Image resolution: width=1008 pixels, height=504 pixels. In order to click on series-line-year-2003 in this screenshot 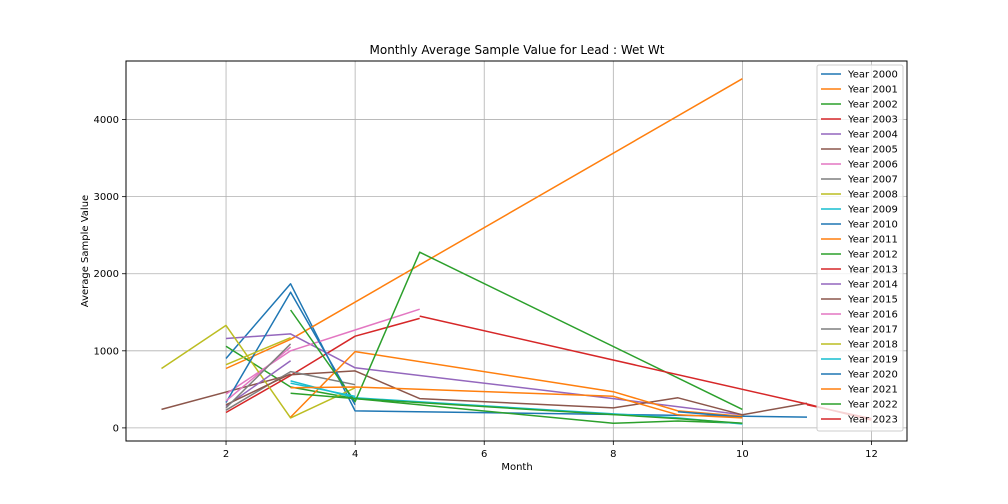, I will do `click(322, 365)`.